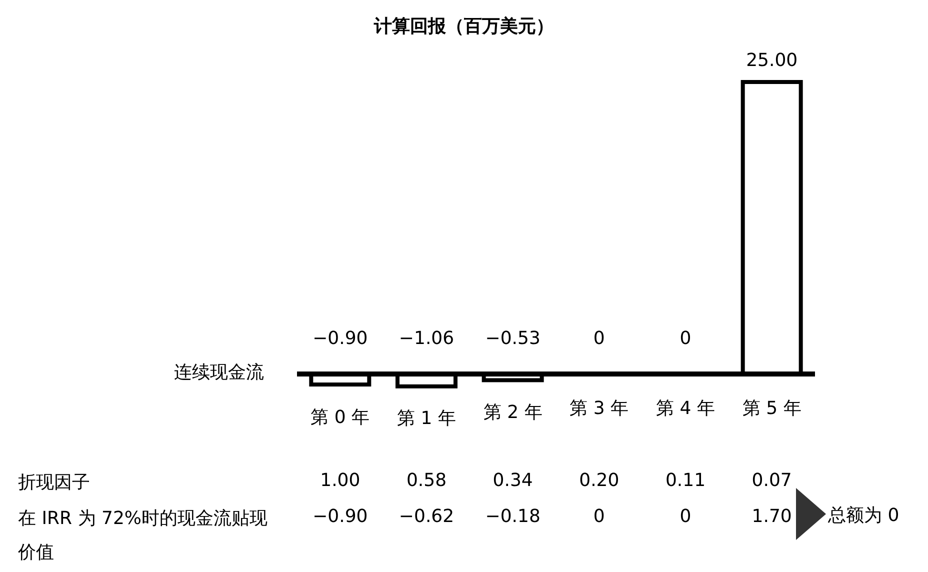  I want to click on text: 1.00, so click(340, 480).